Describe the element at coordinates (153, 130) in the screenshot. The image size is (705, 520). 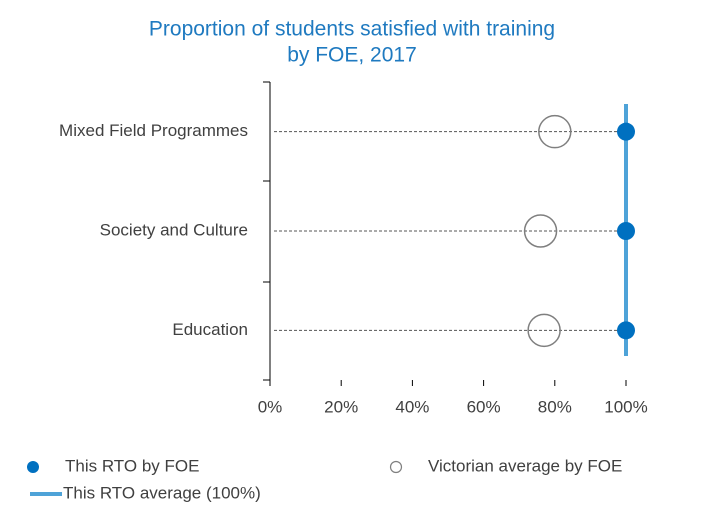
I see `category-label: Mixed Field Programmes` at that location.